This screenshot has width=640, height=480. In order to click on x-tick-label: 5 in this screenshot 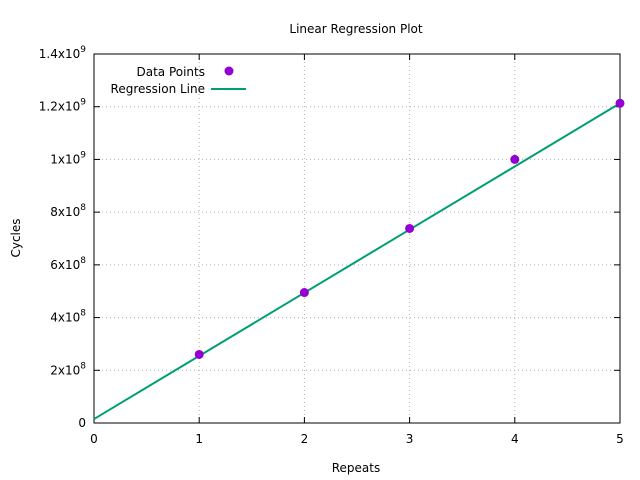, I will do `click(620, 439)`.